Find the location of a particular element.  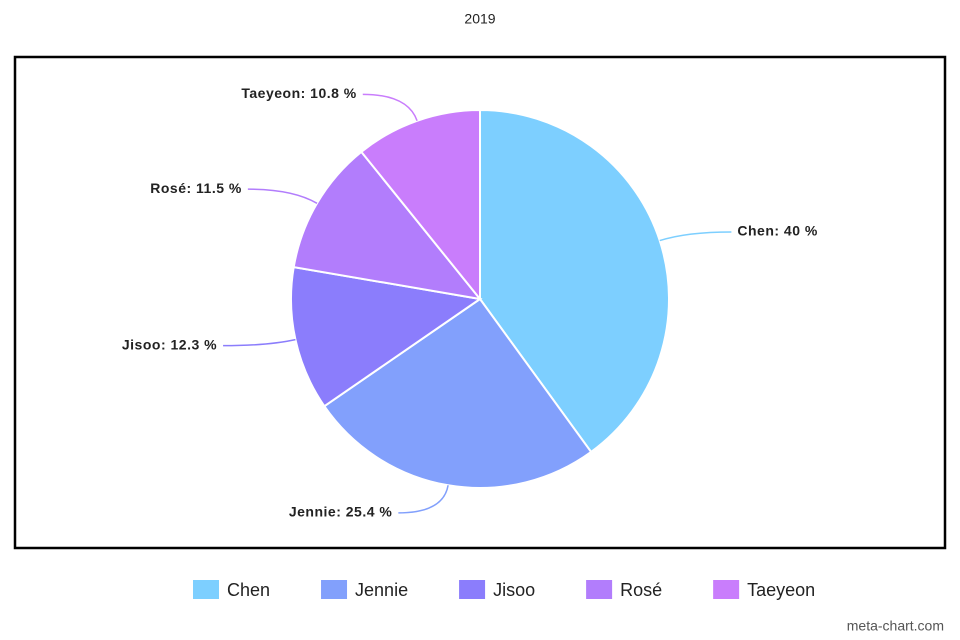

watermark: meta-chart.com is located at coordinates (895, 626).